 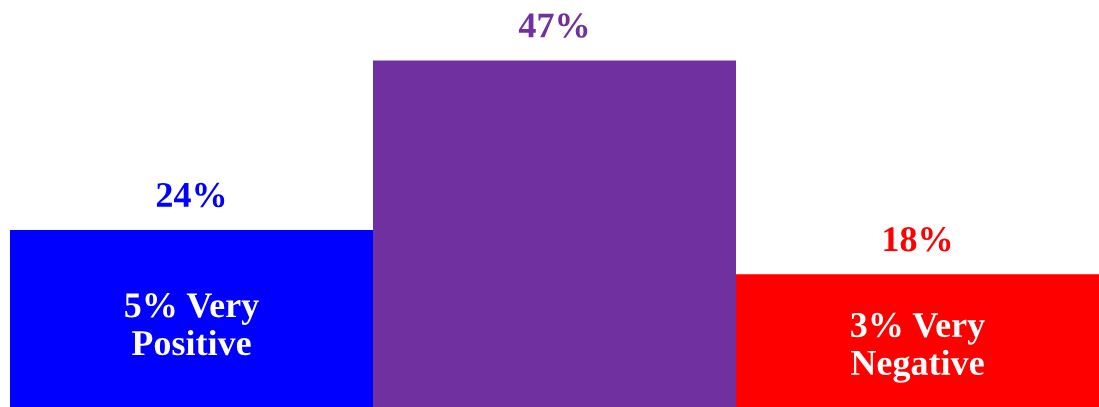 I want to click on annotation: 3% Very Negative, so click(x=918, y=347).